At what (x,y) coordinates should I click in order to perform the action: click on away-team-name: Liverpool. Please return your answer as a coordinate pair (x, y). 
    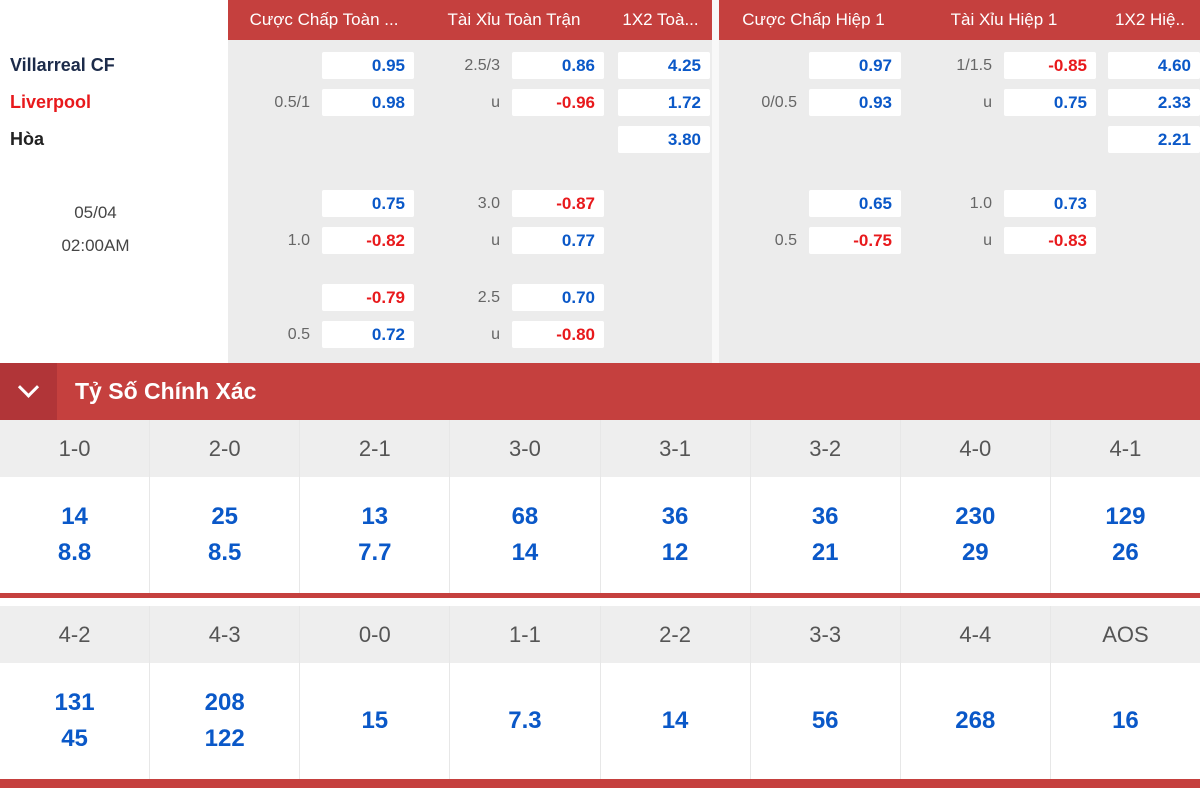
    Looking at the image, I should click on (51, 102).